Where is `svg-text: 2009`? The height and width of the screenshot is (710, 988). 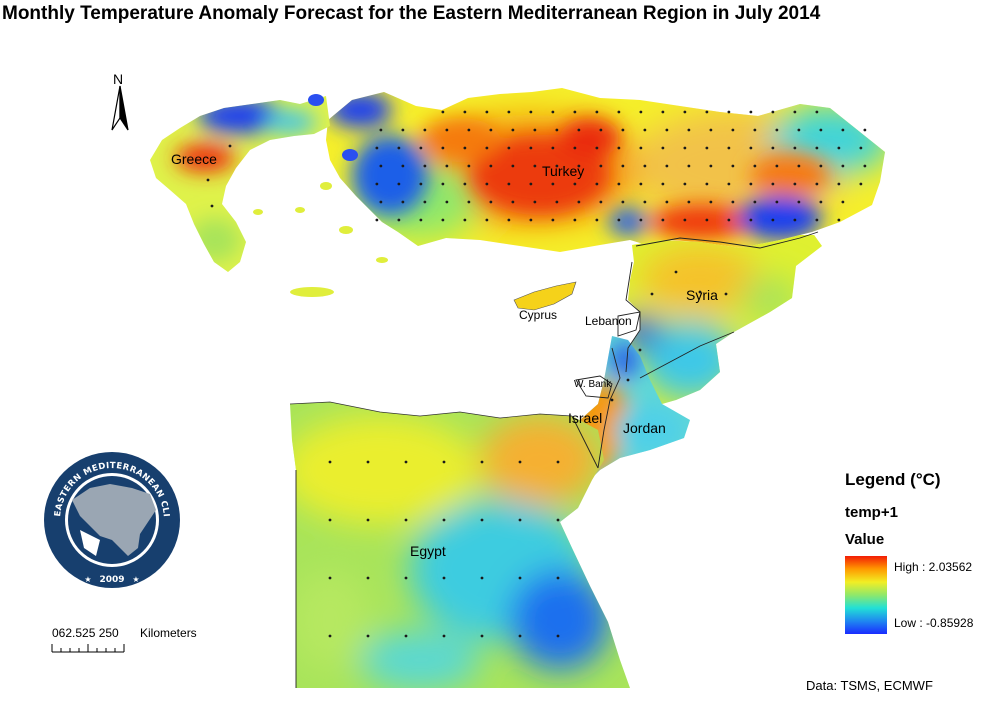
svg-text: 2009 is located at coordinates (111, 580).